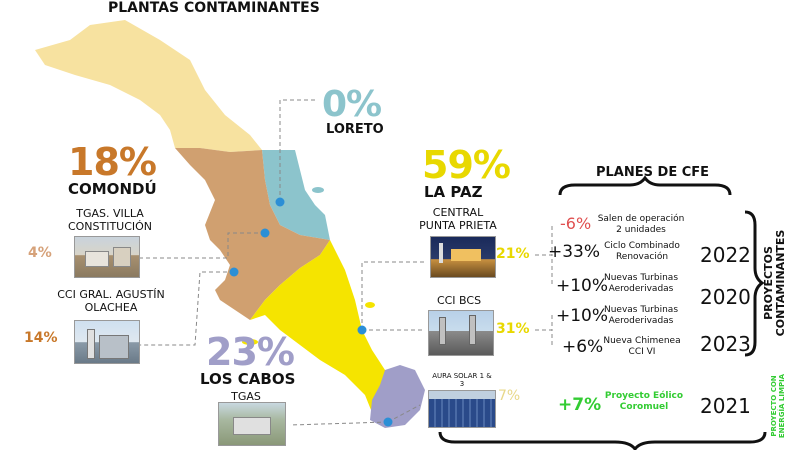  Describe the element at coordinates (725, 255) in the screenshot. I see `plan-year-1: 2022` at that location.